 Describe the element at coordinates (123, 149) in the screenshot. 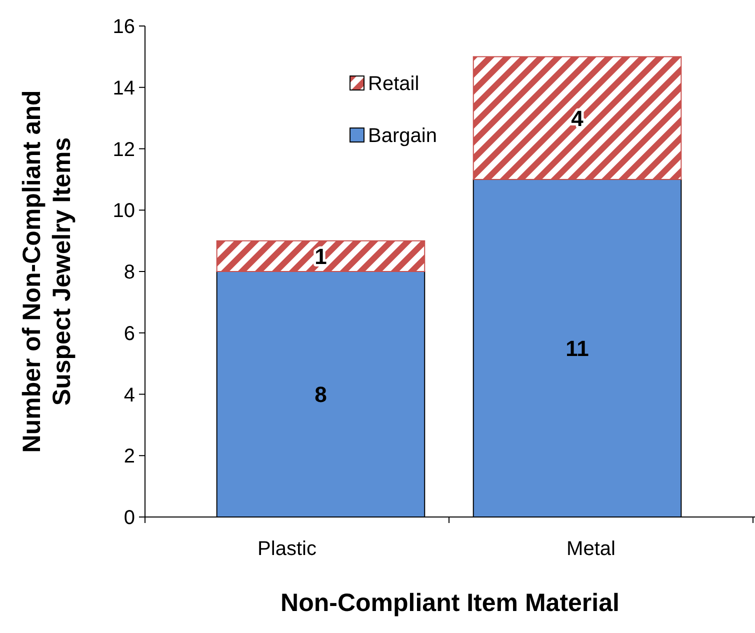

I see `y-tick-label: 12` at that location.